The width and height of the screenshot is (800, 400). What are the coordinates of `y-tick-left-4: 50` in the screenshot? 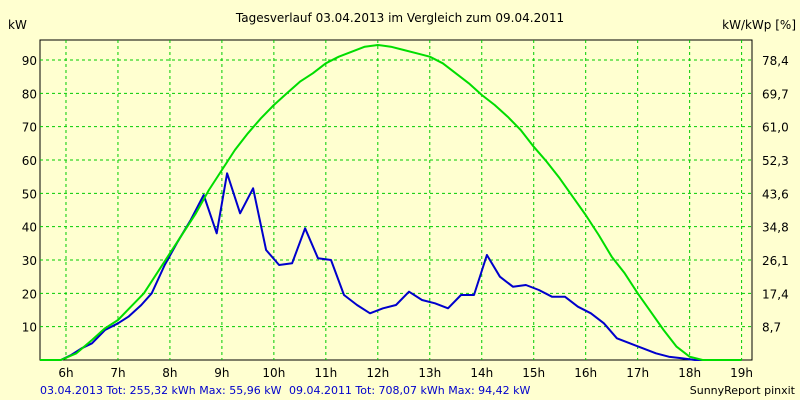 It's located at (29, 194).